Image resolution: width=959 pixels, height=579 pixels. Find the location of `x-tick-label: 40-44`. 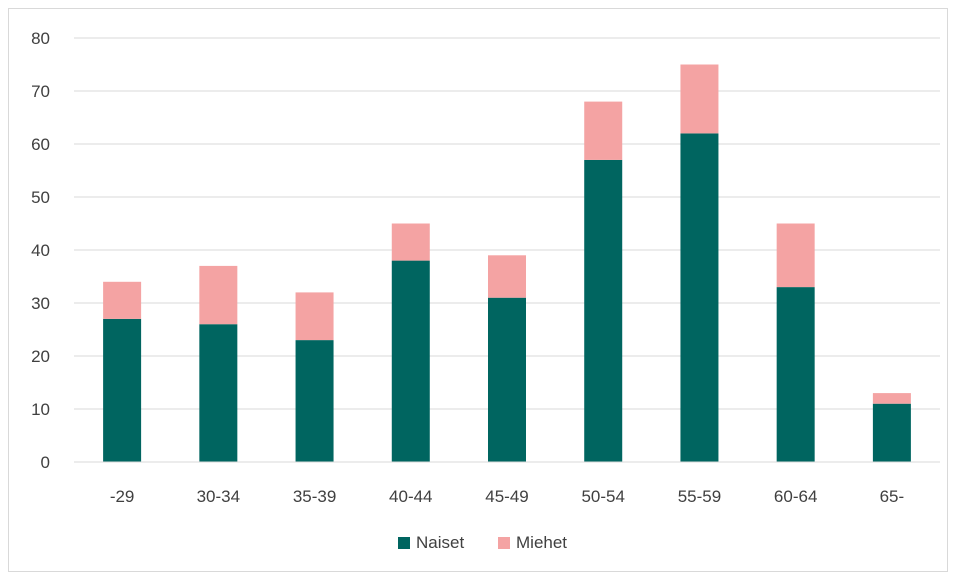

x-tick-label: 40-44 is located at coordinates (410, 496).